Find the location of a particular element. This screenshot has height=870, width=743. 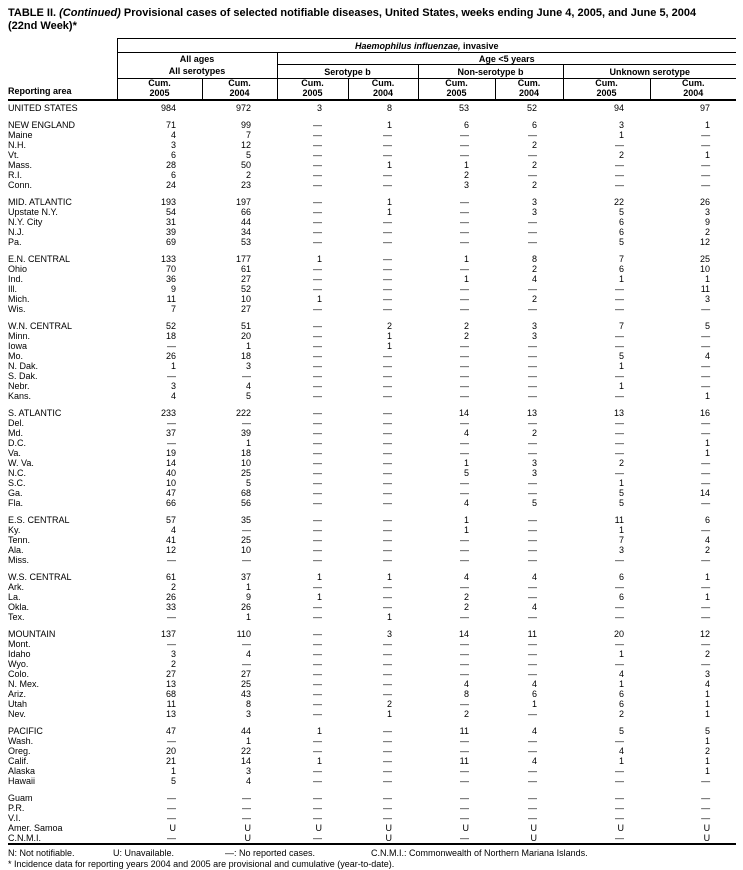

value-cell: 14 is located at coordinates (463, 633).